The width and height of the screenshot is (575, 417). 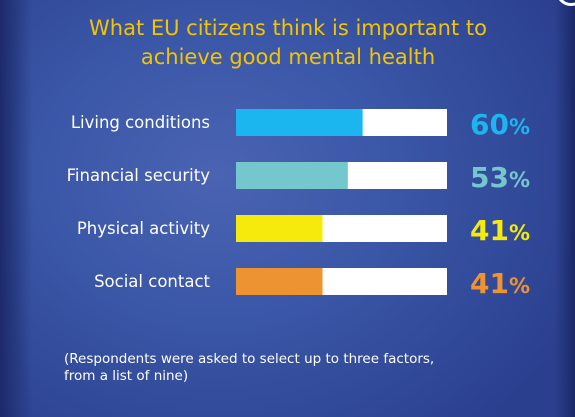 I want to click on chart-title-line-1: What EU citizens think is important to, so click(x=288, y=28).